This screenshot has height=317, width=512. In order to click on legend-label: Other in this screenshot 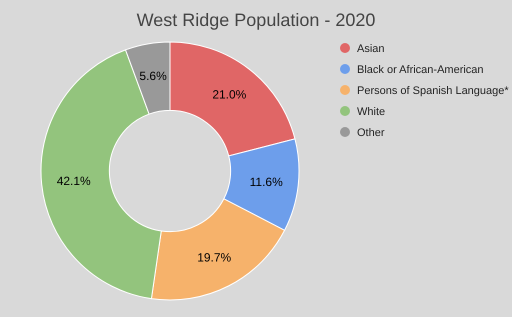, I will do `click(371, 132)`.